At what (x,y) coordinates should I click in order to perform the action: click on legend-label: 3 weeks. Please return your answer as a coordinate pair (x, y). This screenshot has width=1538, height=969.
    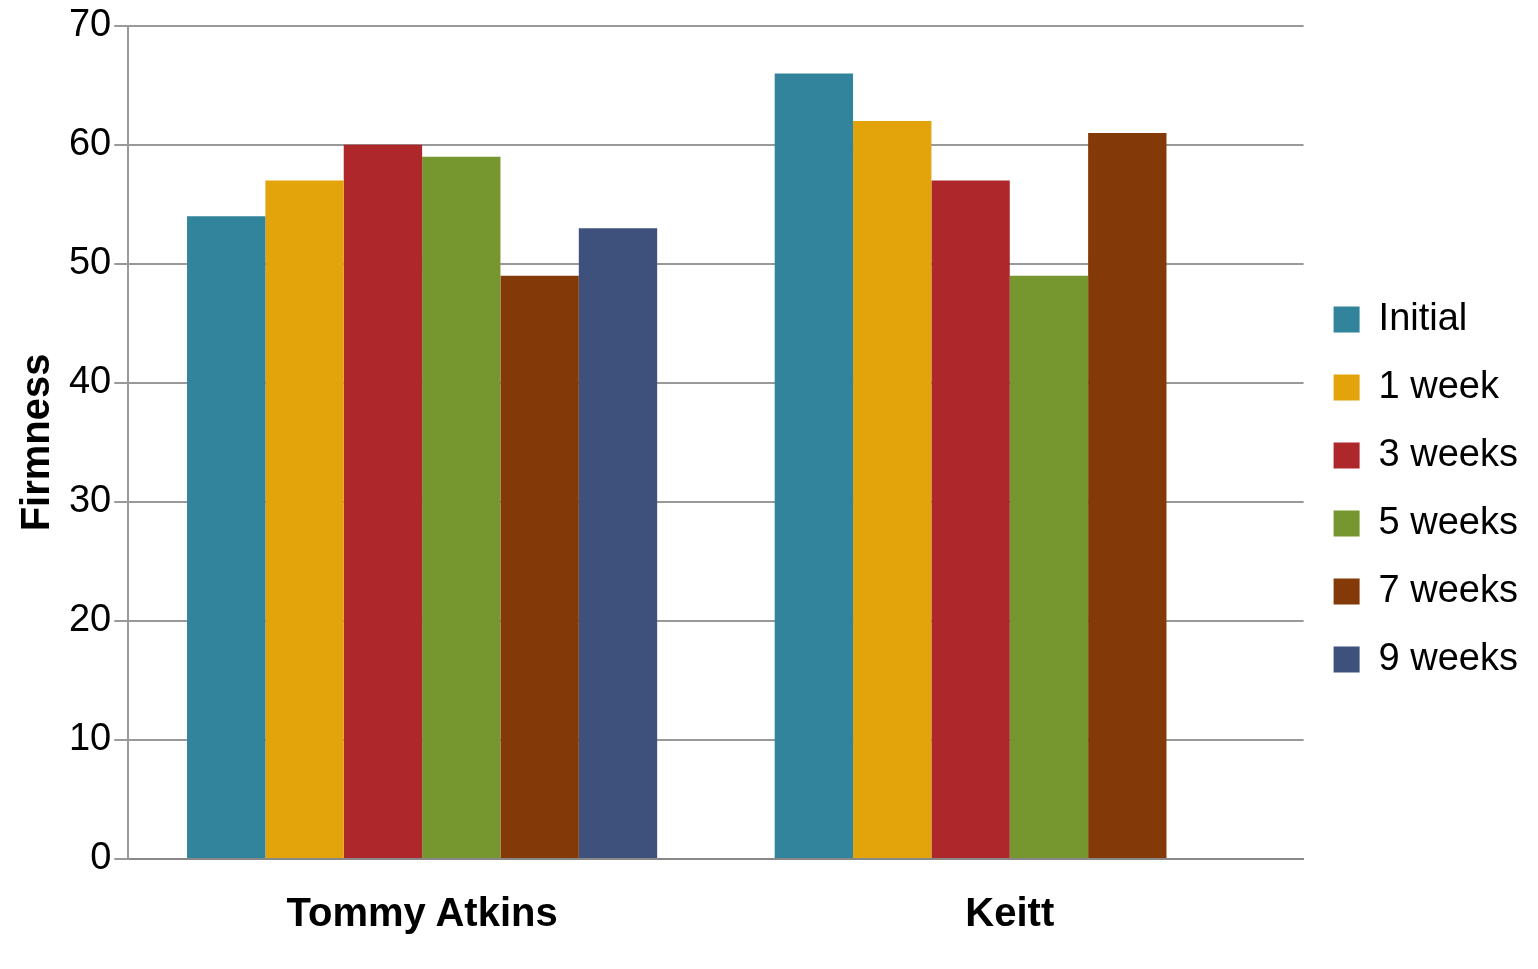
    Looking at the image, I should click on (1448, 452).